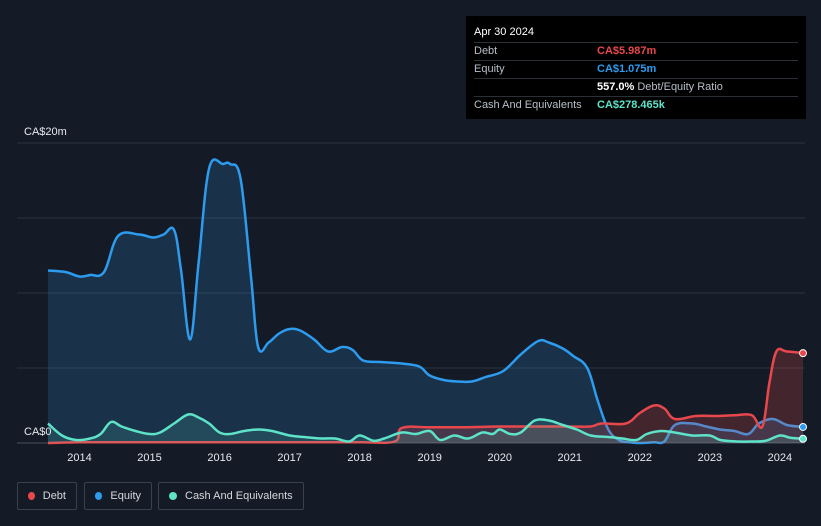 The image size is (821, 526). Describe the element at coordinates (125, 496) in the screenshot. I see `legend-label: Equity` at that location.